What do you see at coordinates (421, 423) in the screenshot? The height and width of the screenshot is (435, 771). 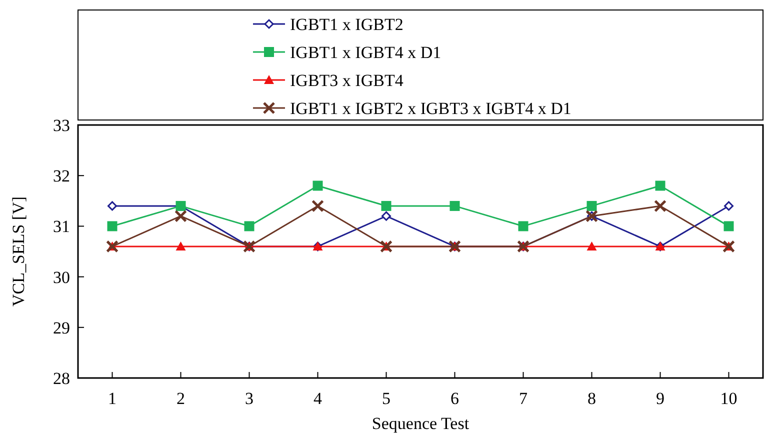 I see `x-axis-title: Sequence Test` at bounding box center [421, 423].